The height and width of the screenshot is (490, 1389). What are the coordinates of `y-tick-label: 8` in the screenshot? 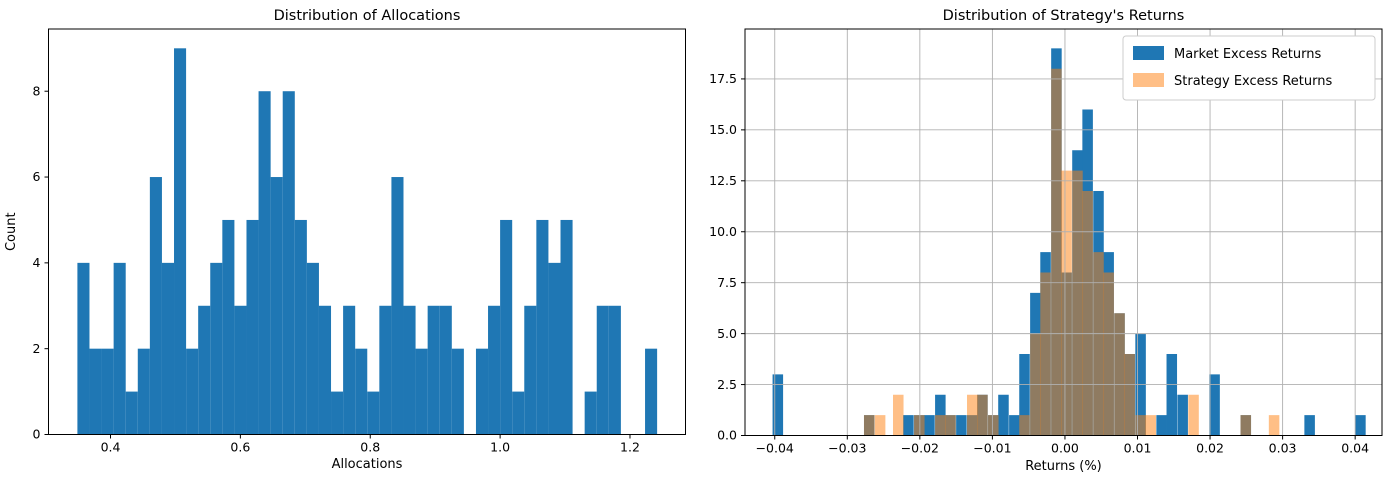 It's located at (37, 90).